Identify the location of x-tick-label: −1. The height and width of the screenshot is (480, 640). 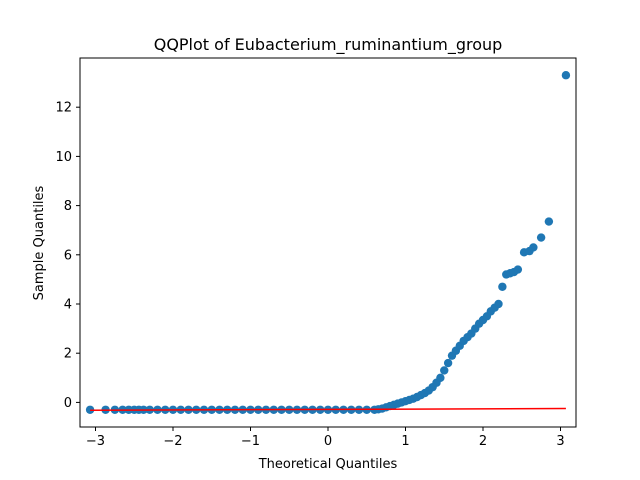
(250, 441).